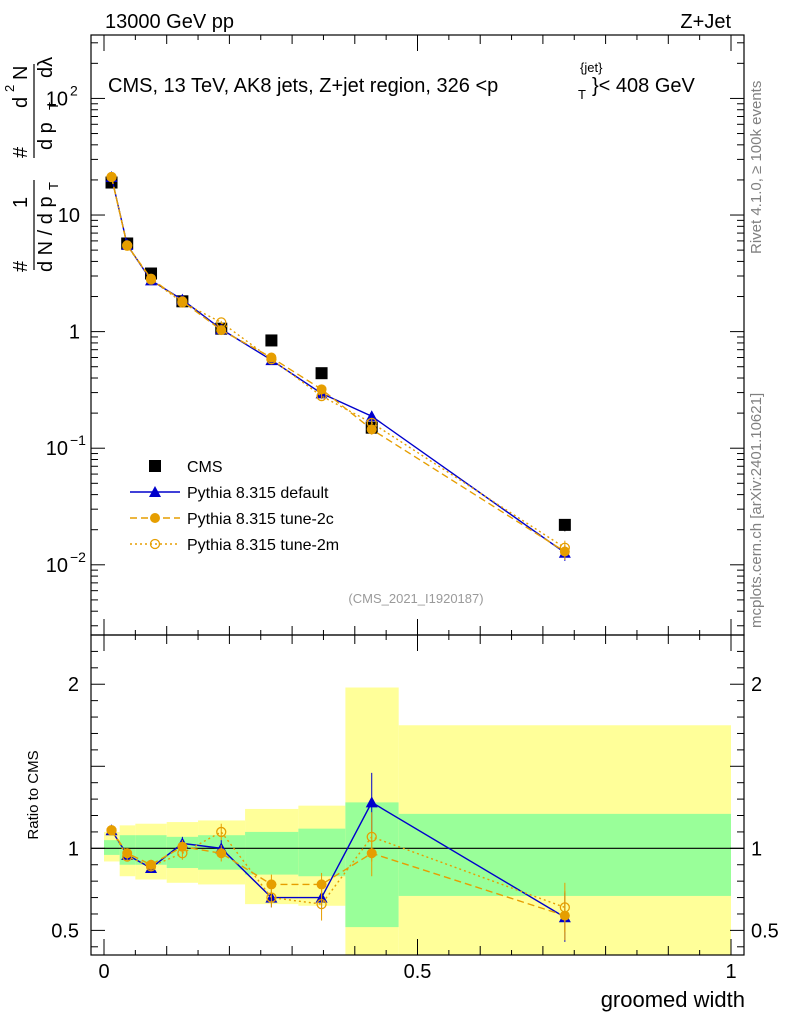 This screenshot has height=1024, width=786. What do you see at coordinates (103, 972) in the screenshot?
I see `ratio-xtick-label-0: 0` at bounding box center [103, 972].